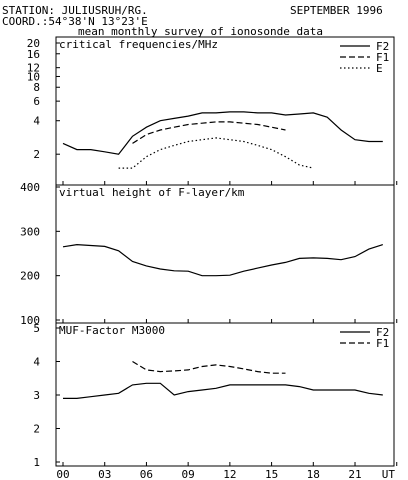 Image resolution: width=408 pixels, height=480 pixels. What do you see at coordinates (30, 320) in the screenshot?
I see `y-tick-label: 100` at bounding box center [30, 320].